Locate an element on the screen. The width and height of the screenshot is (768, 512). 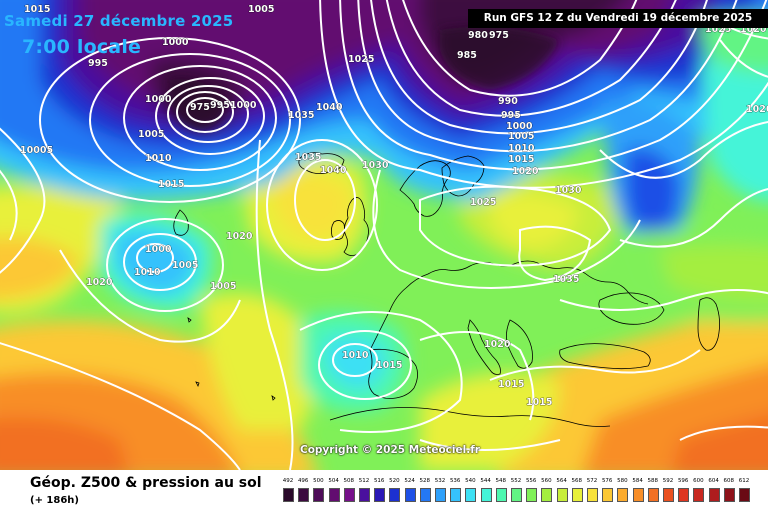
pressure-label: 985 is located at coordinates (467, 55).